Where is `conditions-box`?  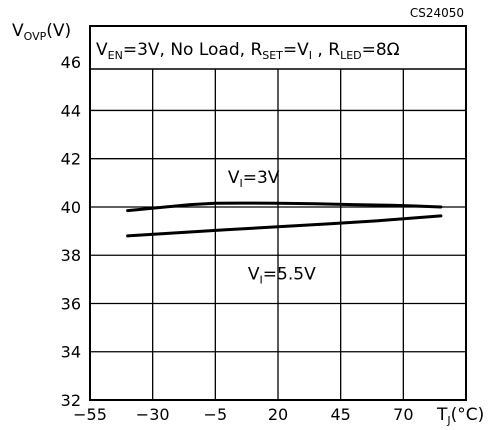
conditions-box is located at coordinates (278, 47).